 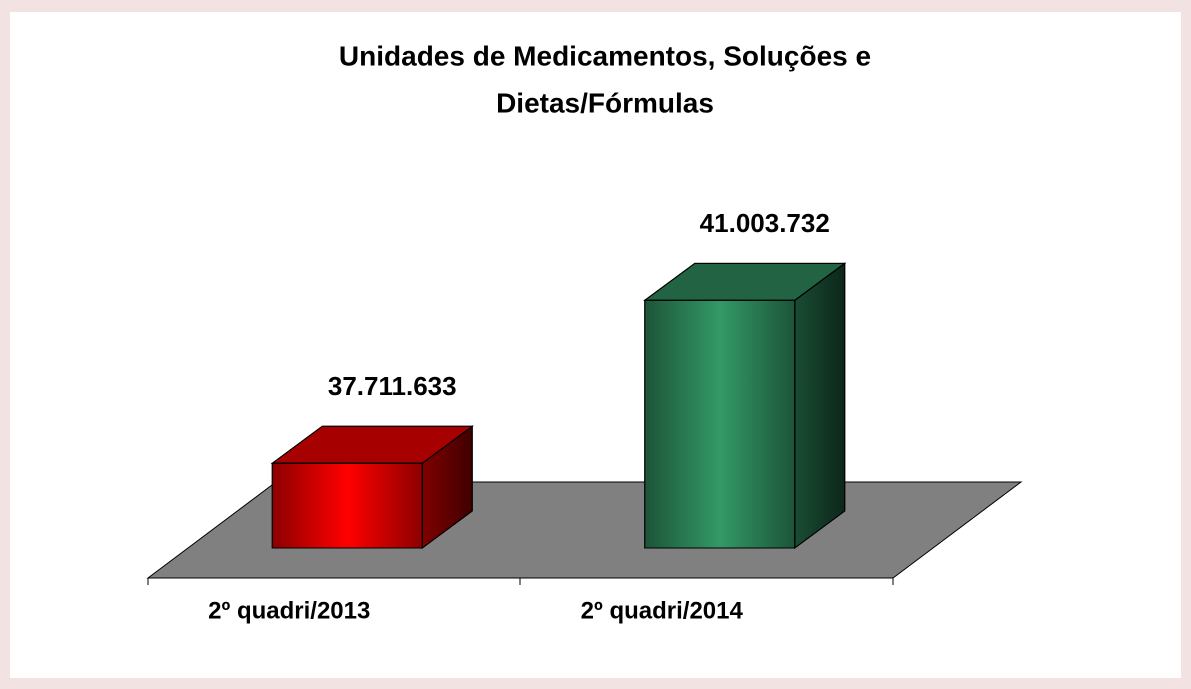 I want to click on chart-title: Unidades de Medicamentos, Soluções e, so click(x=605, y=55).